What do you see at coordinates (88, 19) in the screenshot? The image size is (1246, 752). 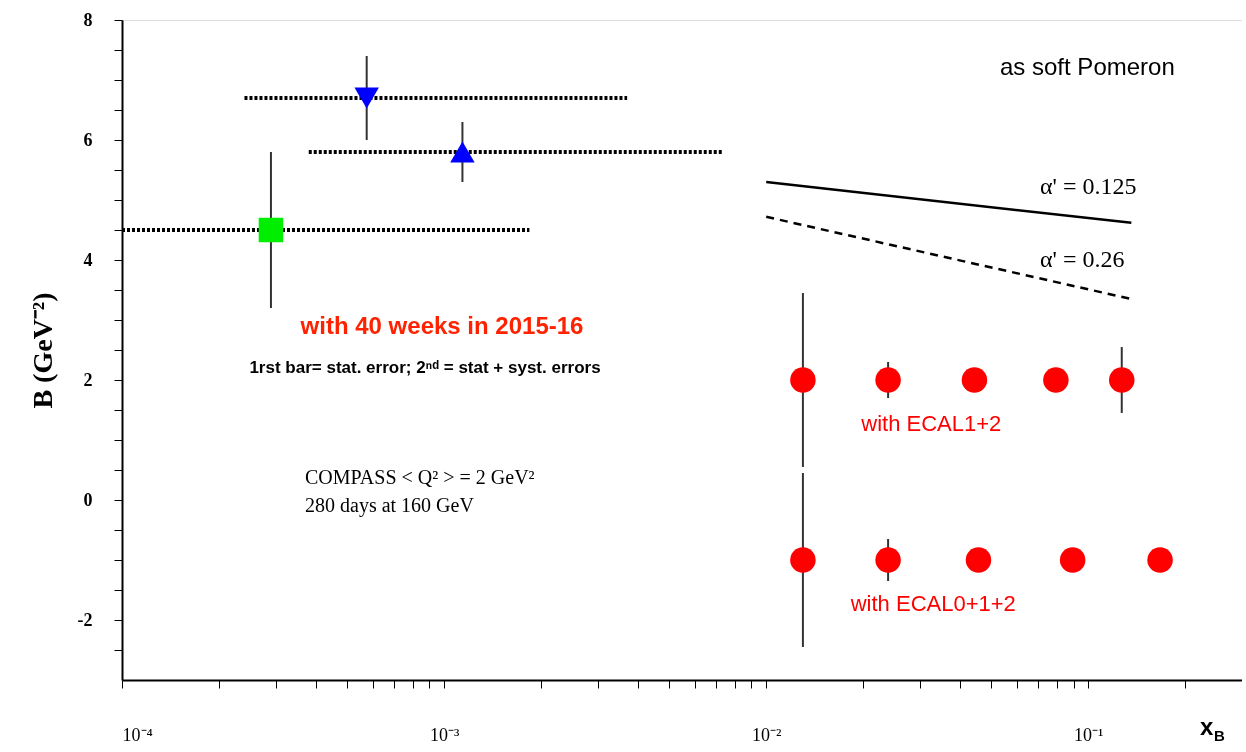 I see `y-tick-label: 8` at bounding box center [88, 19].